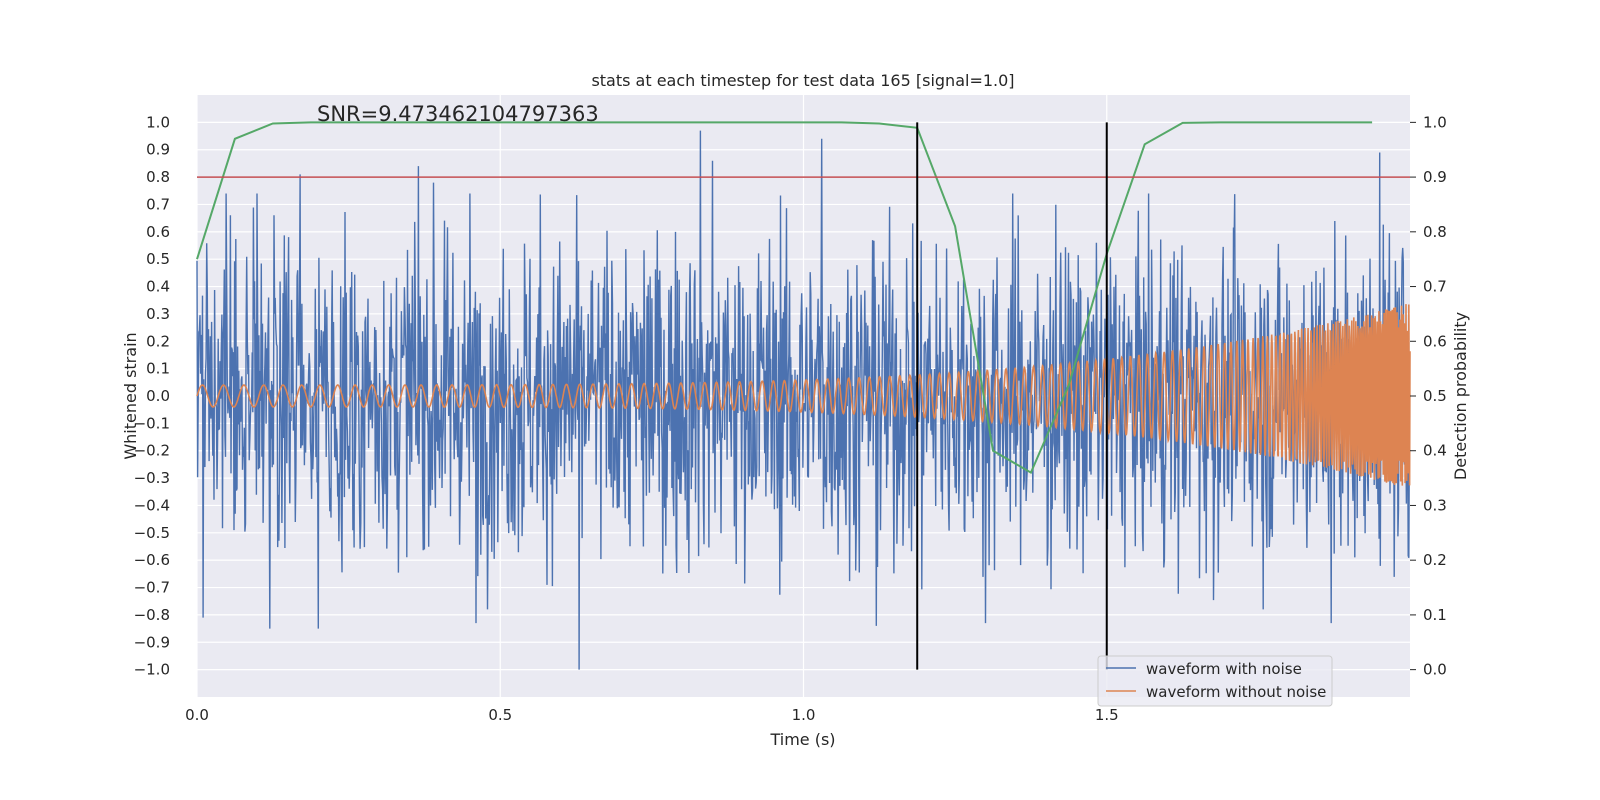 The width and height of the screenshot is (1600, 800). I want to click on y2-tick-label: 0.7, so click(1435, 287).